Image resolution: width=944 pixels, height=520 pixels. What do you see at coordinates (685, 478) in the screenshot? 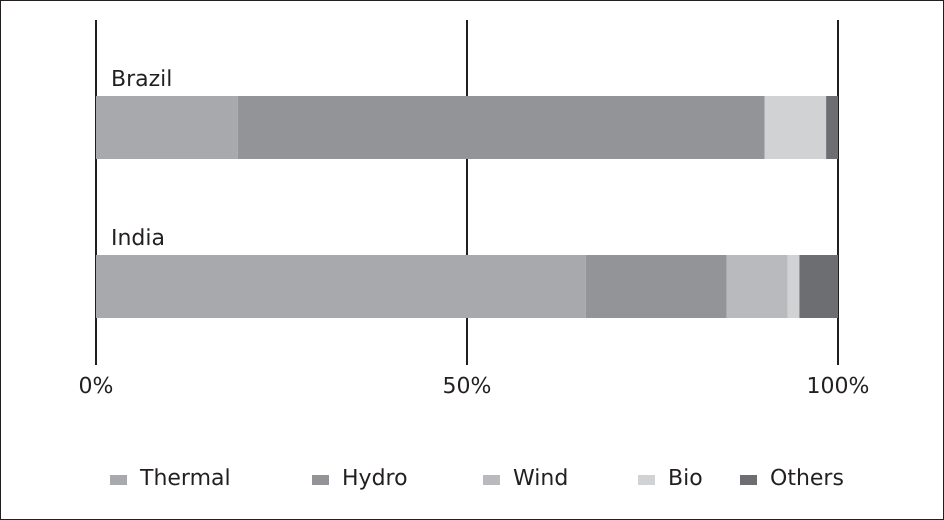
I see `legend-label: Bio` at bounding box center [685, 478].